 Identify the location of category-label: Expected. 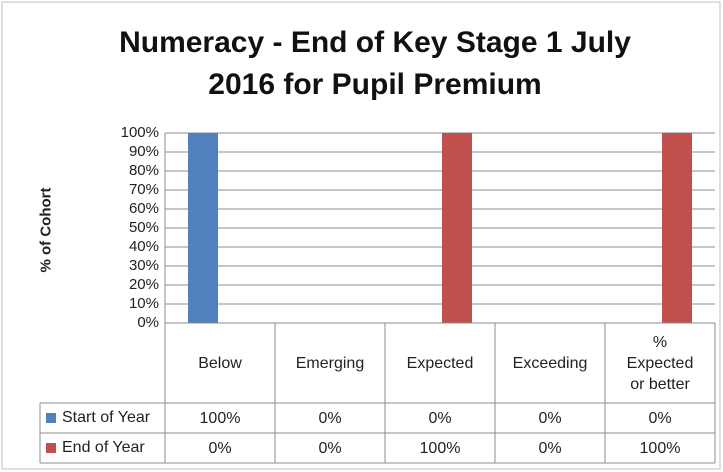
(440, 363).